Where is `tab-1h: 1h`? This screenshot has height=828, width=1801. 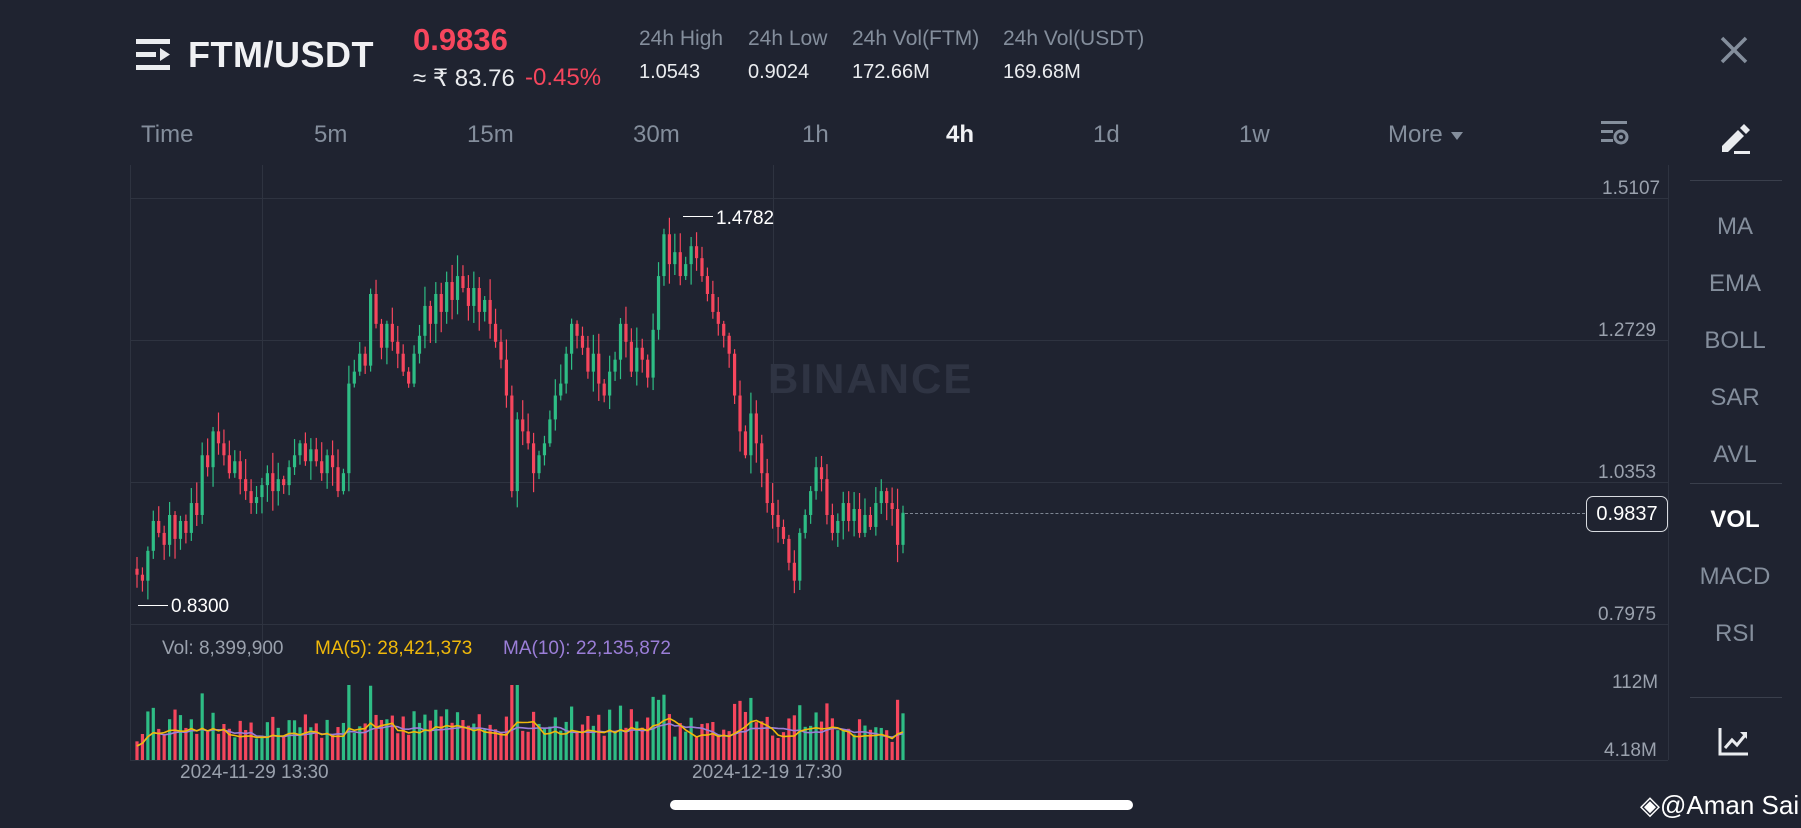
tab-1h: 1h is located at coordinates (815, 134).